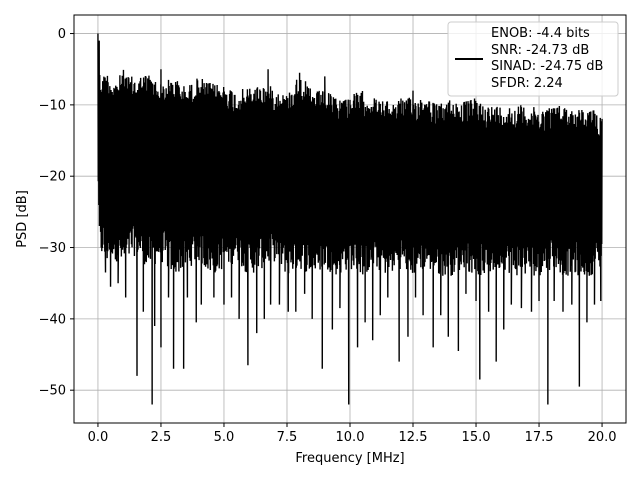 The height and width of the screenshot is (480, 640). I want to click on y-tick-label: −40, so click(52, 319).